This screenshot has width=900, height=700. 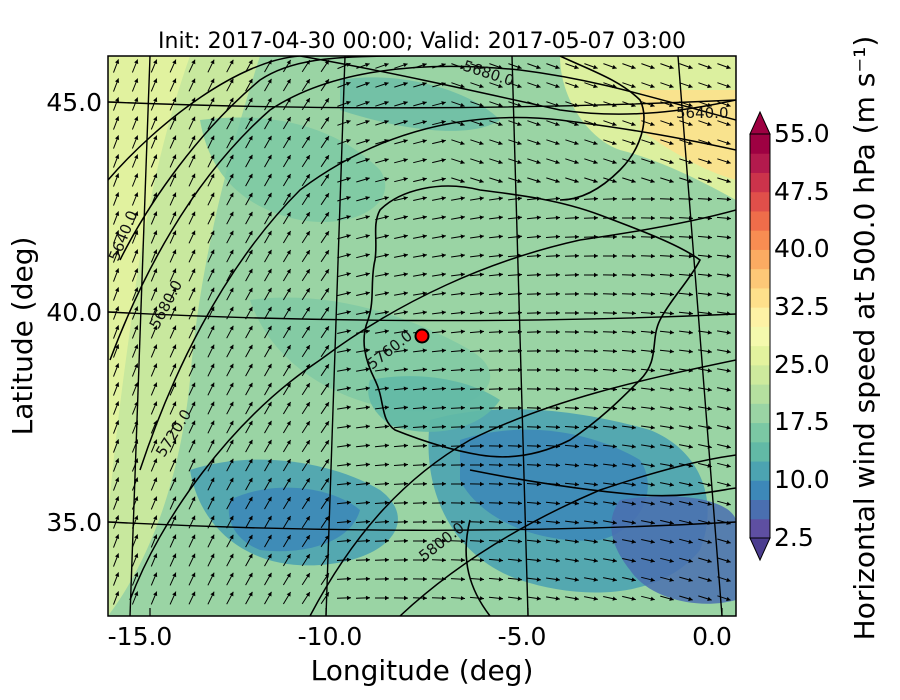 What do you see at coordinates (602, 128) in the screenshot?
I see `france-coast` at bounding box center [602, 128].